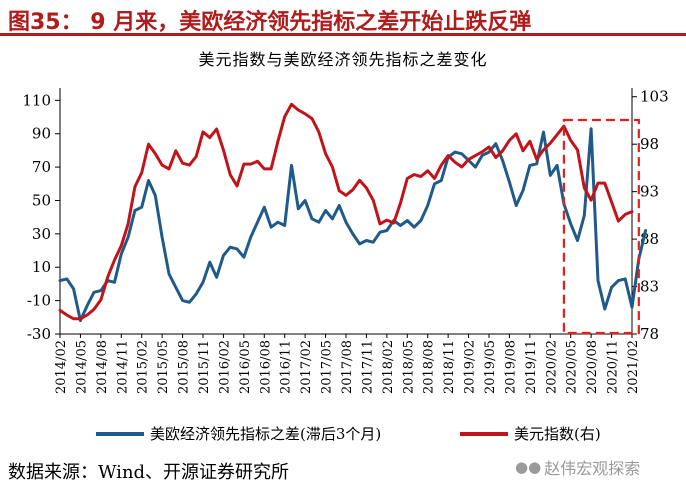 This screenshot has height=490, width=686. Describe the element at coordinates (613, 367) in the screenshot. I see `x-tick-label: 2020/11` at that location.